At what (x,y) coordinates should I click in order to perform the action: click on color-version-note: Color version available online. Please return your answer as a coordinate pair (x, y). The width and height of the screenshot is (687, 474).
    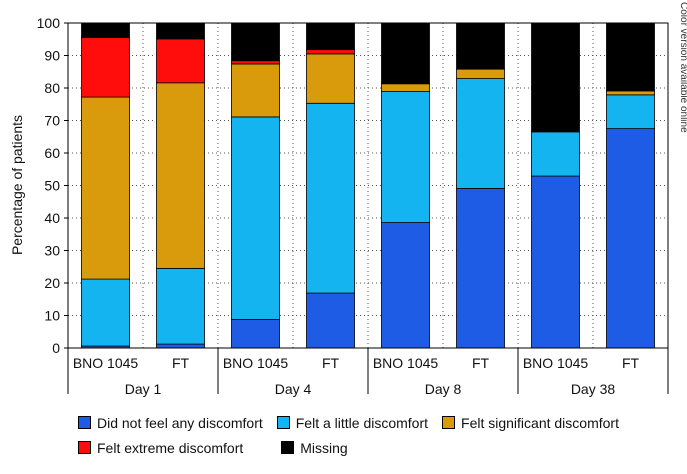
    Looking at the image, I should click on (682, 67).